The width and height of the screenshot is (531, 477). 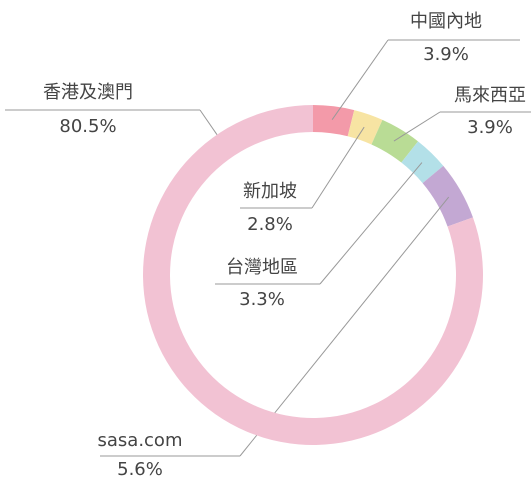 I want to click on slice-label: 新加坡, so click(x=270, y=191).